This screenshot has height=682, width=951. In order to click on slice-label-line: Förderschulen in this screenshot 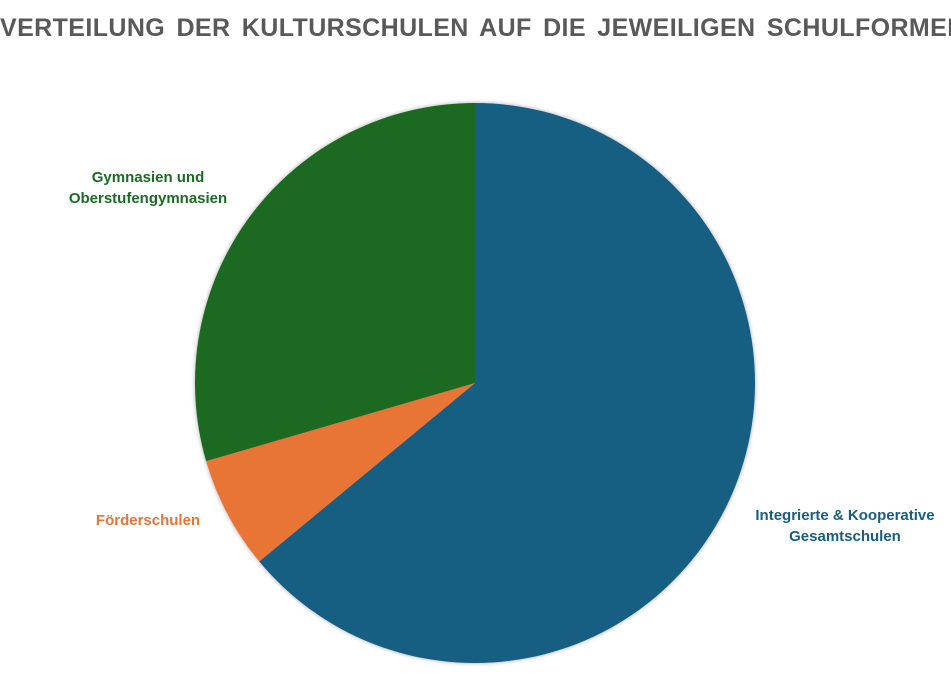, I will do `click(148, 520)`.